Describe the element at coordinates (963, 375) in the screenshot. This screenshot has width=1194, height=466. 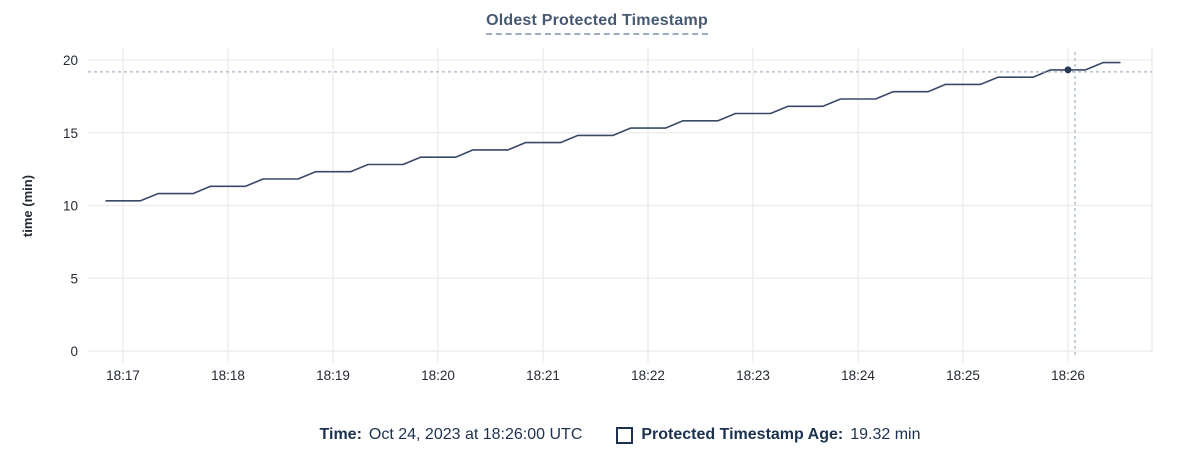
I see `x-tick-label: 18:25` at that location.